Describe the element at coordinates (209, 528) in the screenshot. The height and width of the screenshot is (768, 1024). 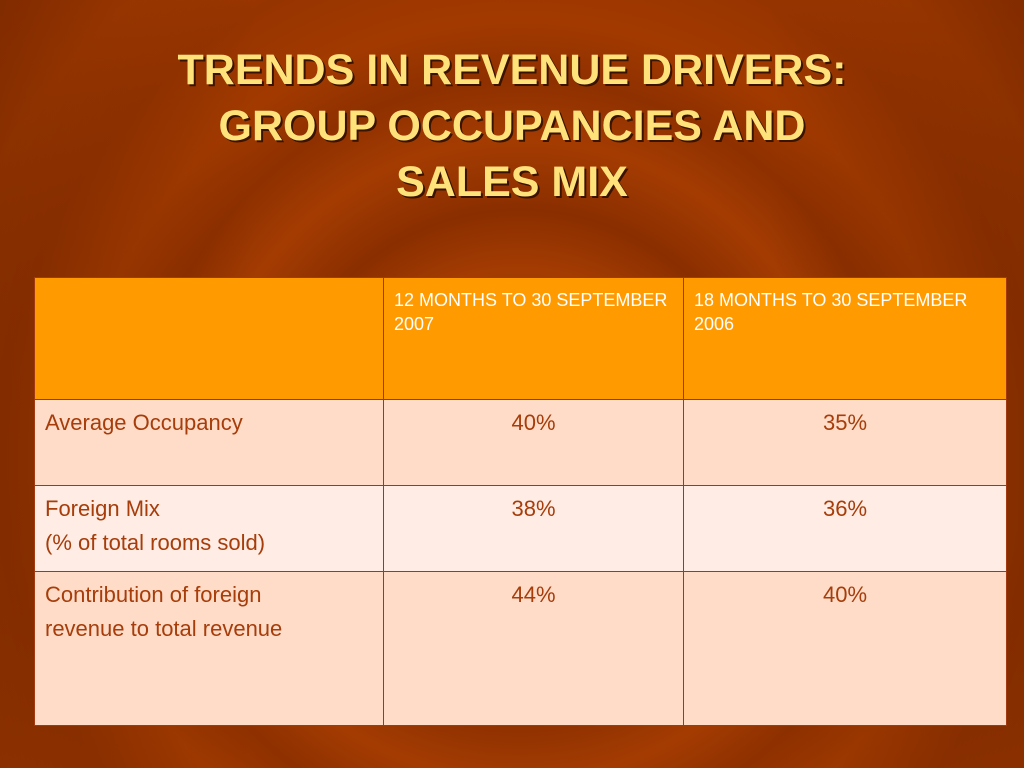
I see `row-label-foreign-mix: Foreign Mix (% of total rooms sold)` at that location.